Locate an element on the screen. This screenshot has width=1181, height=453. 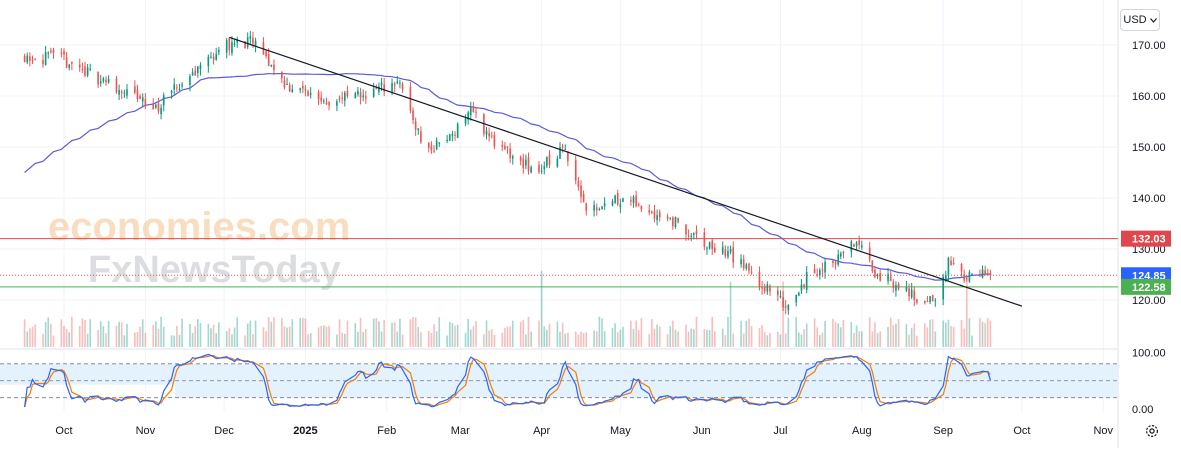
x-tick-label: Jul is located at coordinates (780, 431).